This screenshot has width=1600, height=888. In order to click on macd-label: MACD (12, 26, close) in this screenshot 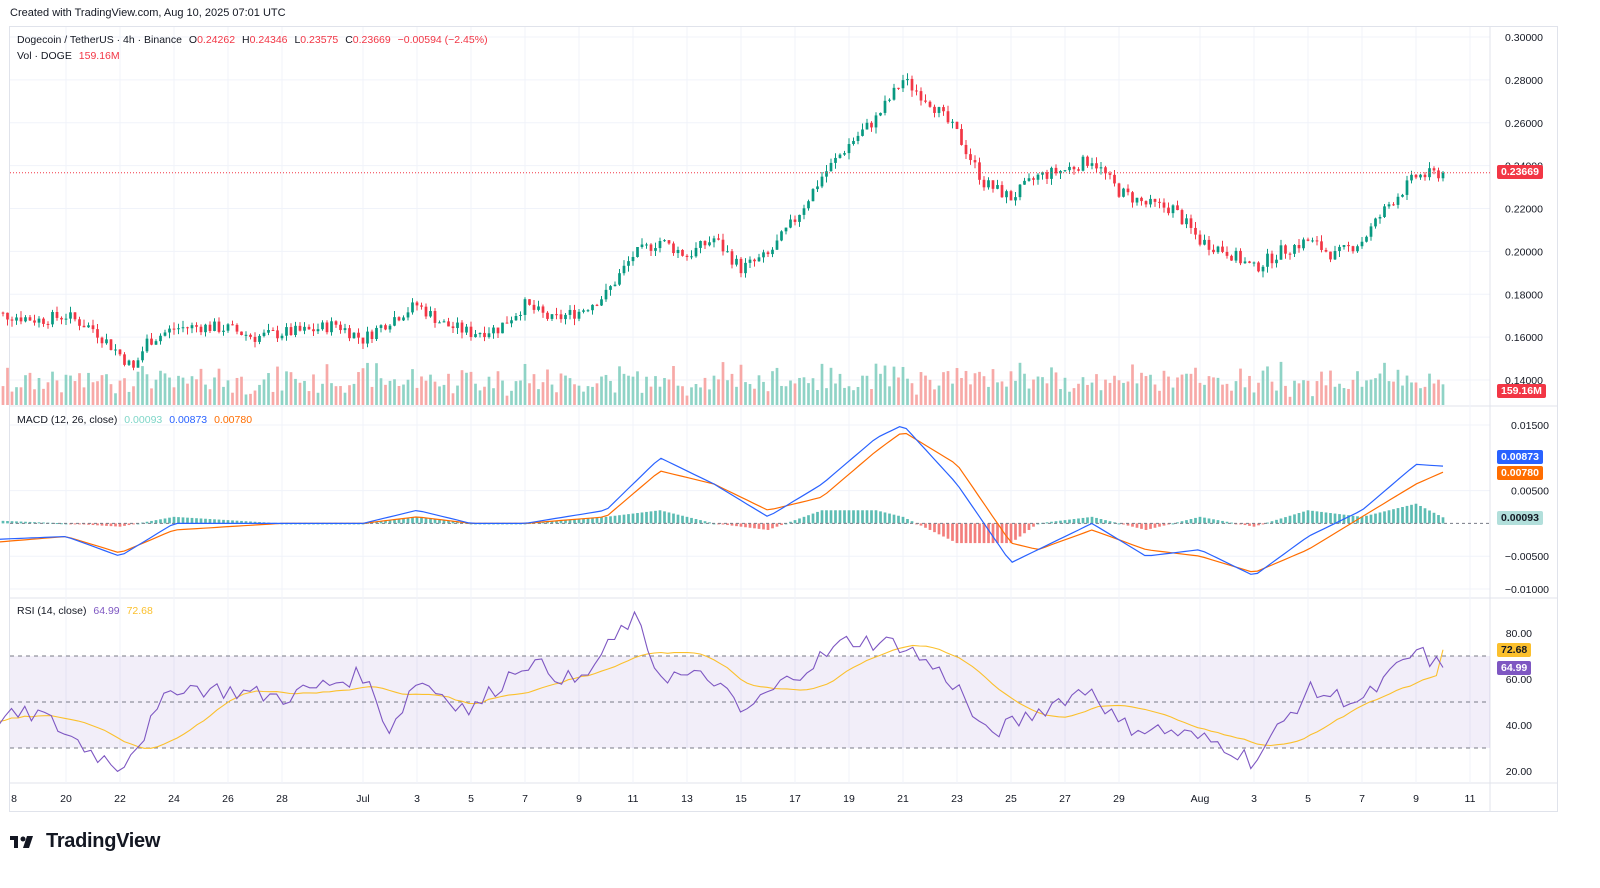, I will do `click(67, 420)`.